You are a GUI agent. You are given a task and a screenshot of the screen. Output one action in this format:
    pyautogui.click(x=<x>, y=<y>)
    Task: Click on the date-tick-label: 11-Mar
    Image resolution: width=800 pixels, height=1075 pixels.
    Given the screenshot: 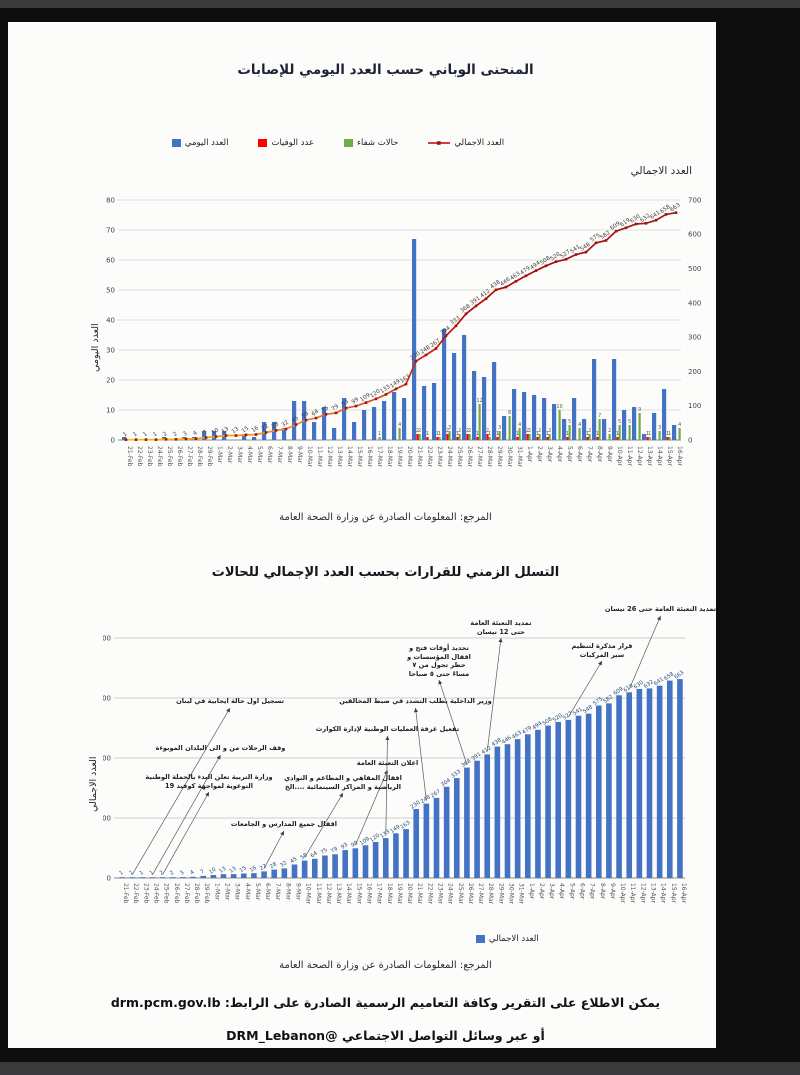 What is the action you would take?
    pyautogui.click(x=318, y=894)
    